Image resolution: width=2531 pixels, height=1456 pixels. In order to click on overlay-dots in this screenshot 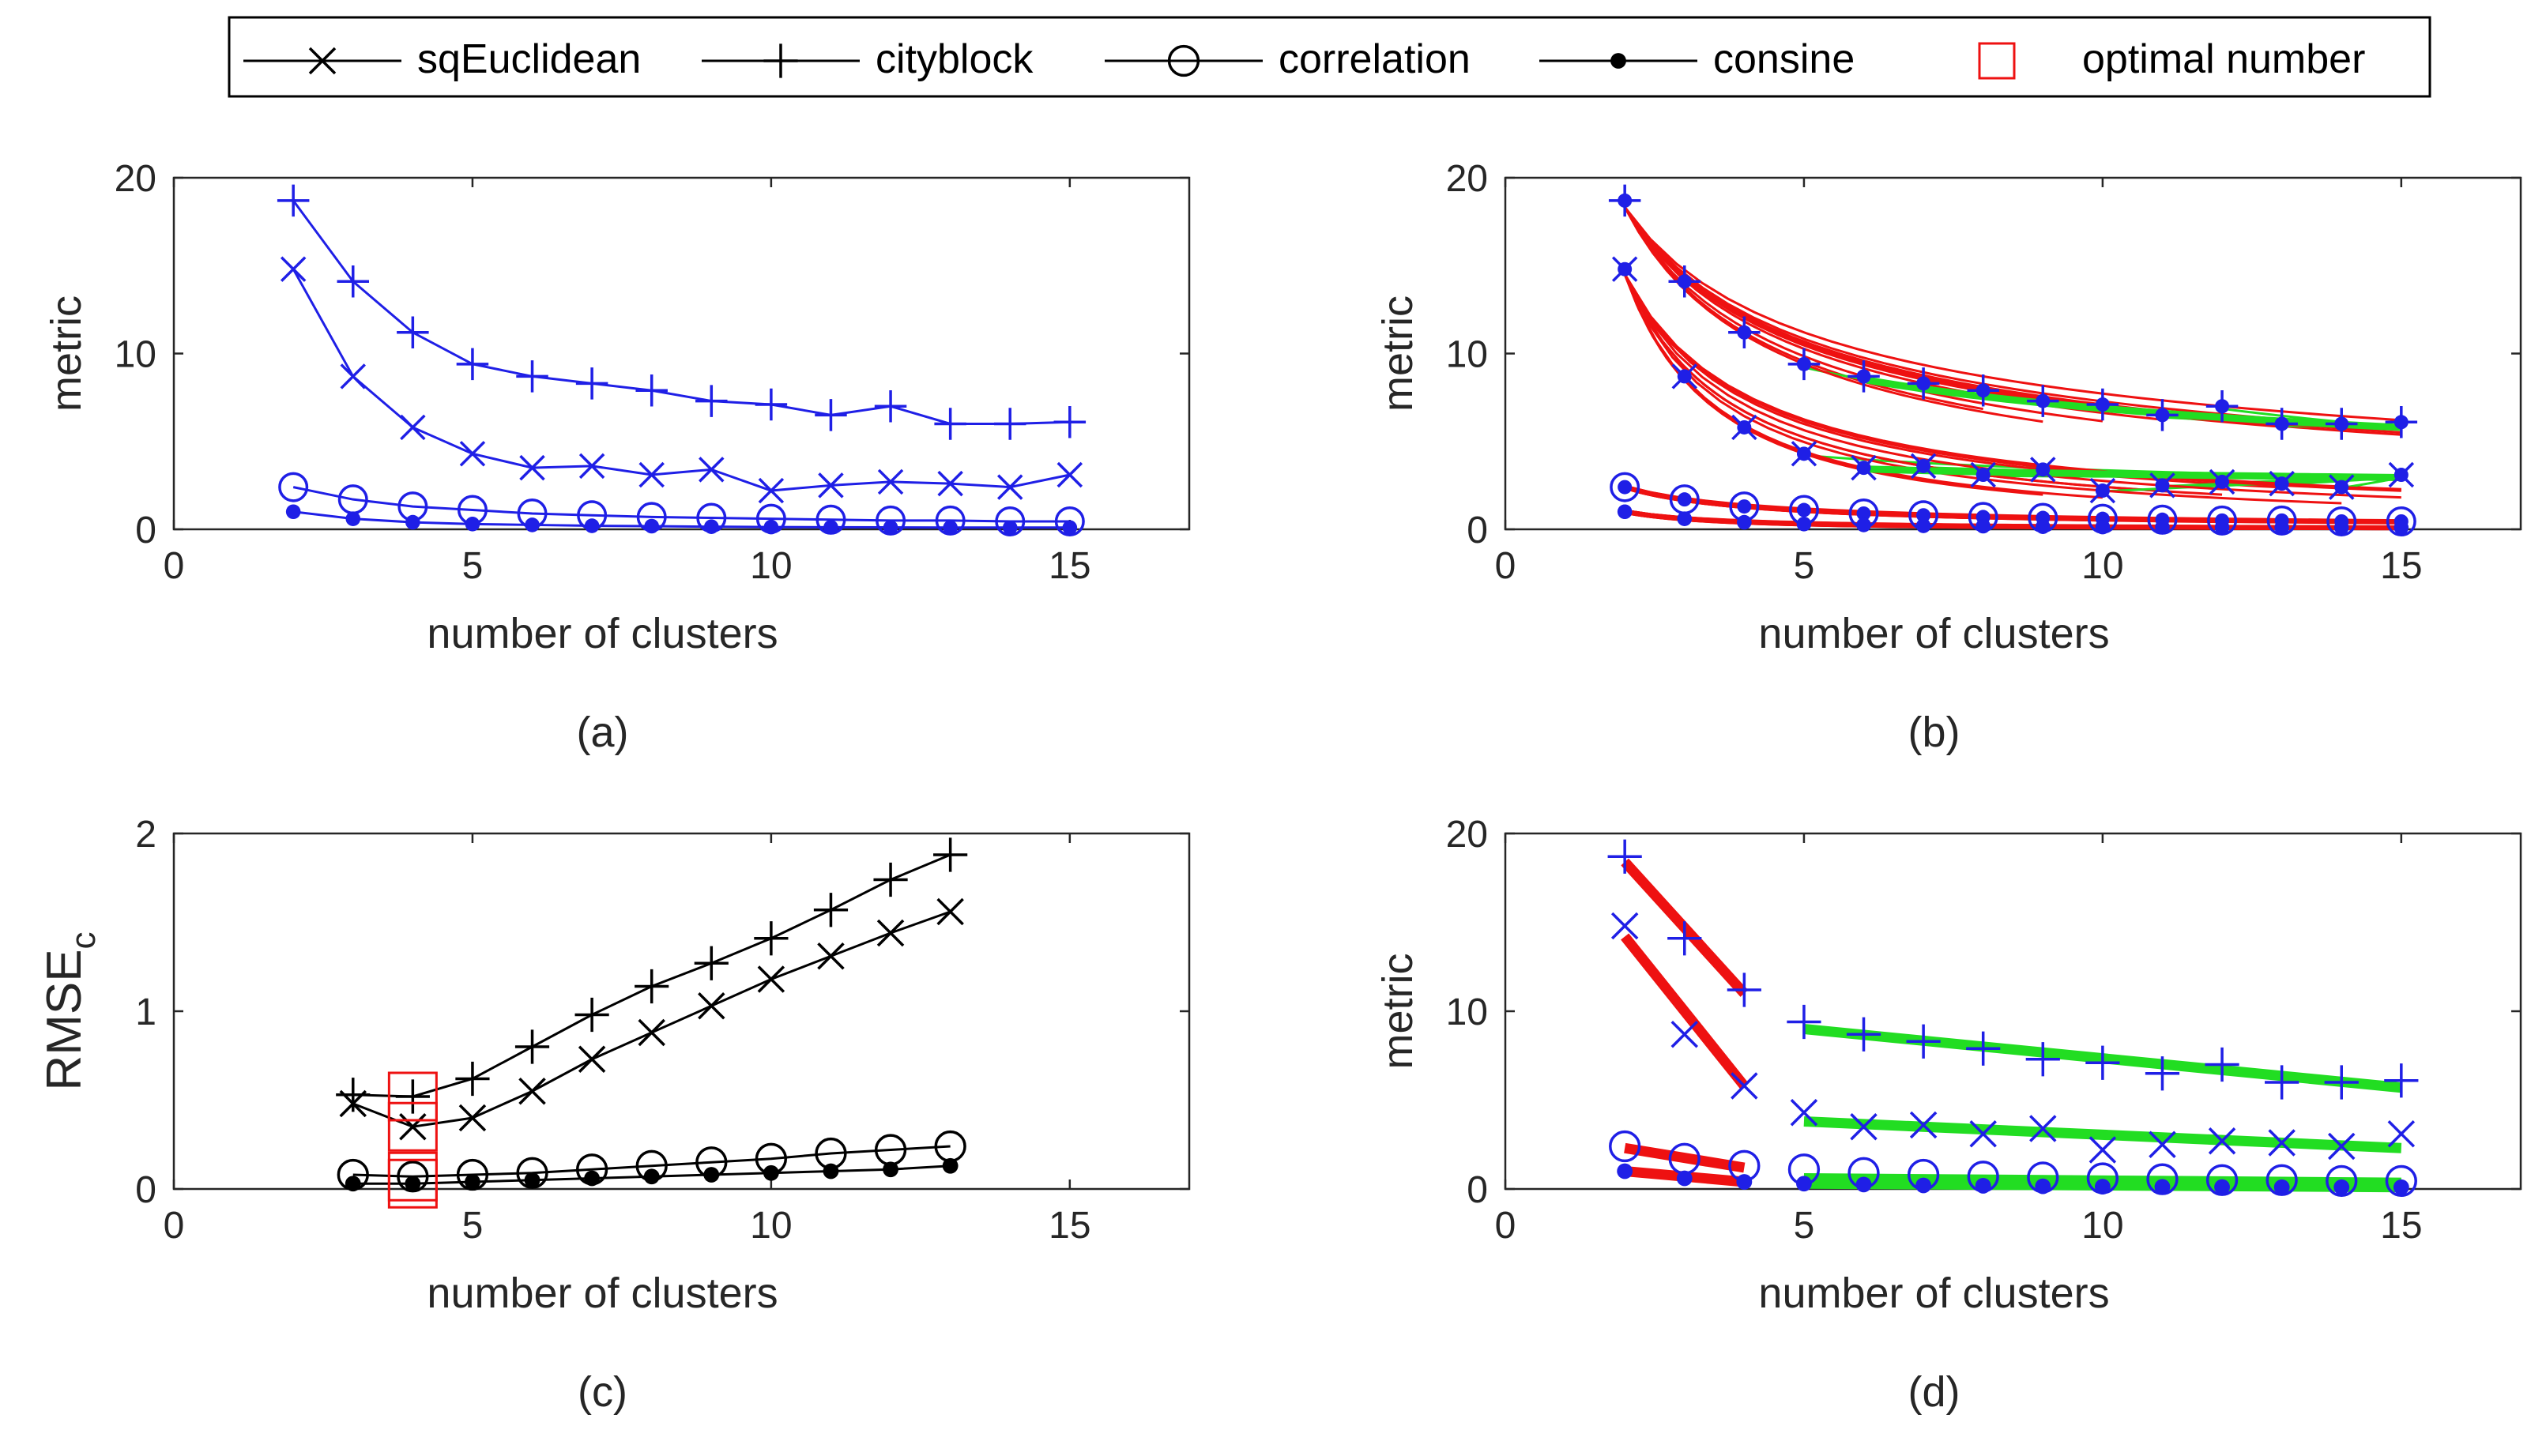, I will do `click(2014, 364)`.